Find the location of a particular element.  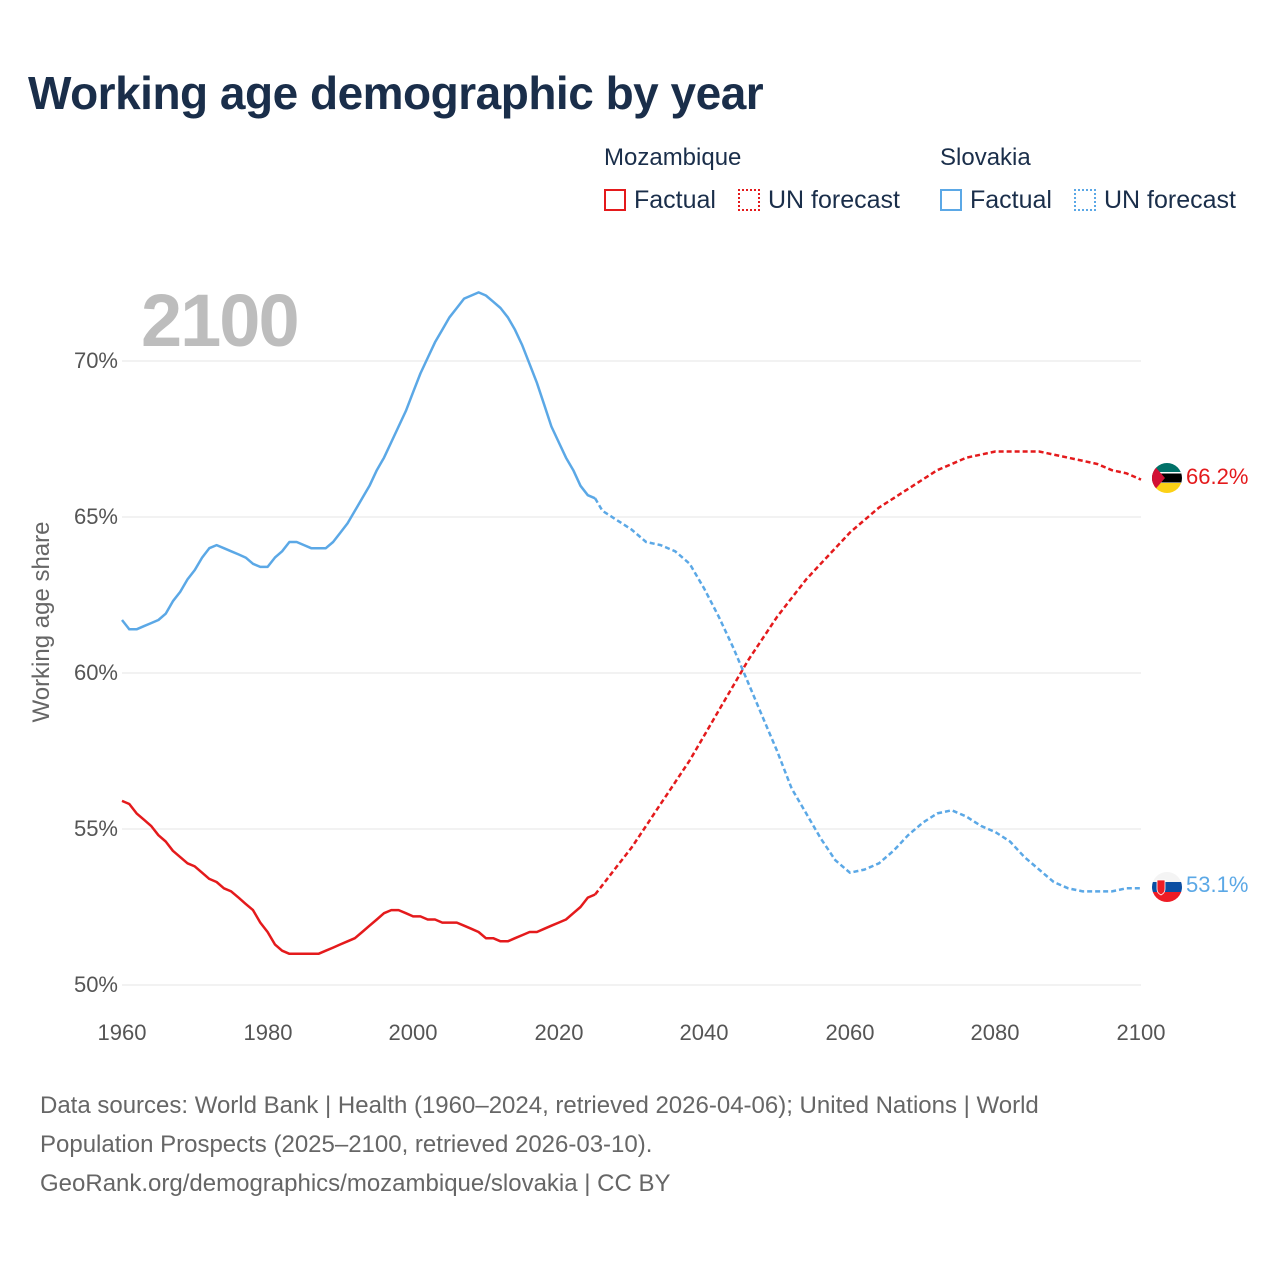

y-tick-65: 65% is located at coordinates (95, 516).